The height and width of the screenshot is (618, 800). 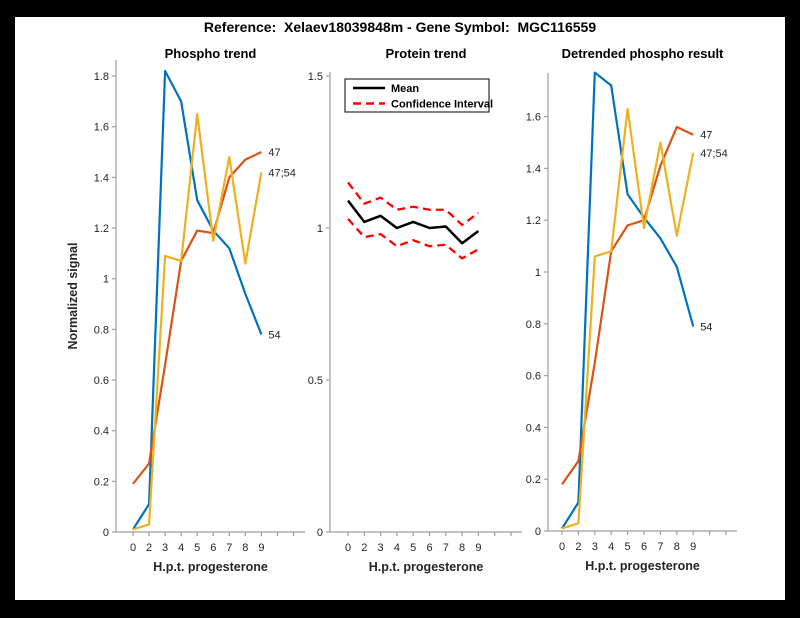 What do you see at coordinates (413, 548) in the screenshot?
I see `plot-2-x-tick-label: 5` at bounding box center [413, 548].